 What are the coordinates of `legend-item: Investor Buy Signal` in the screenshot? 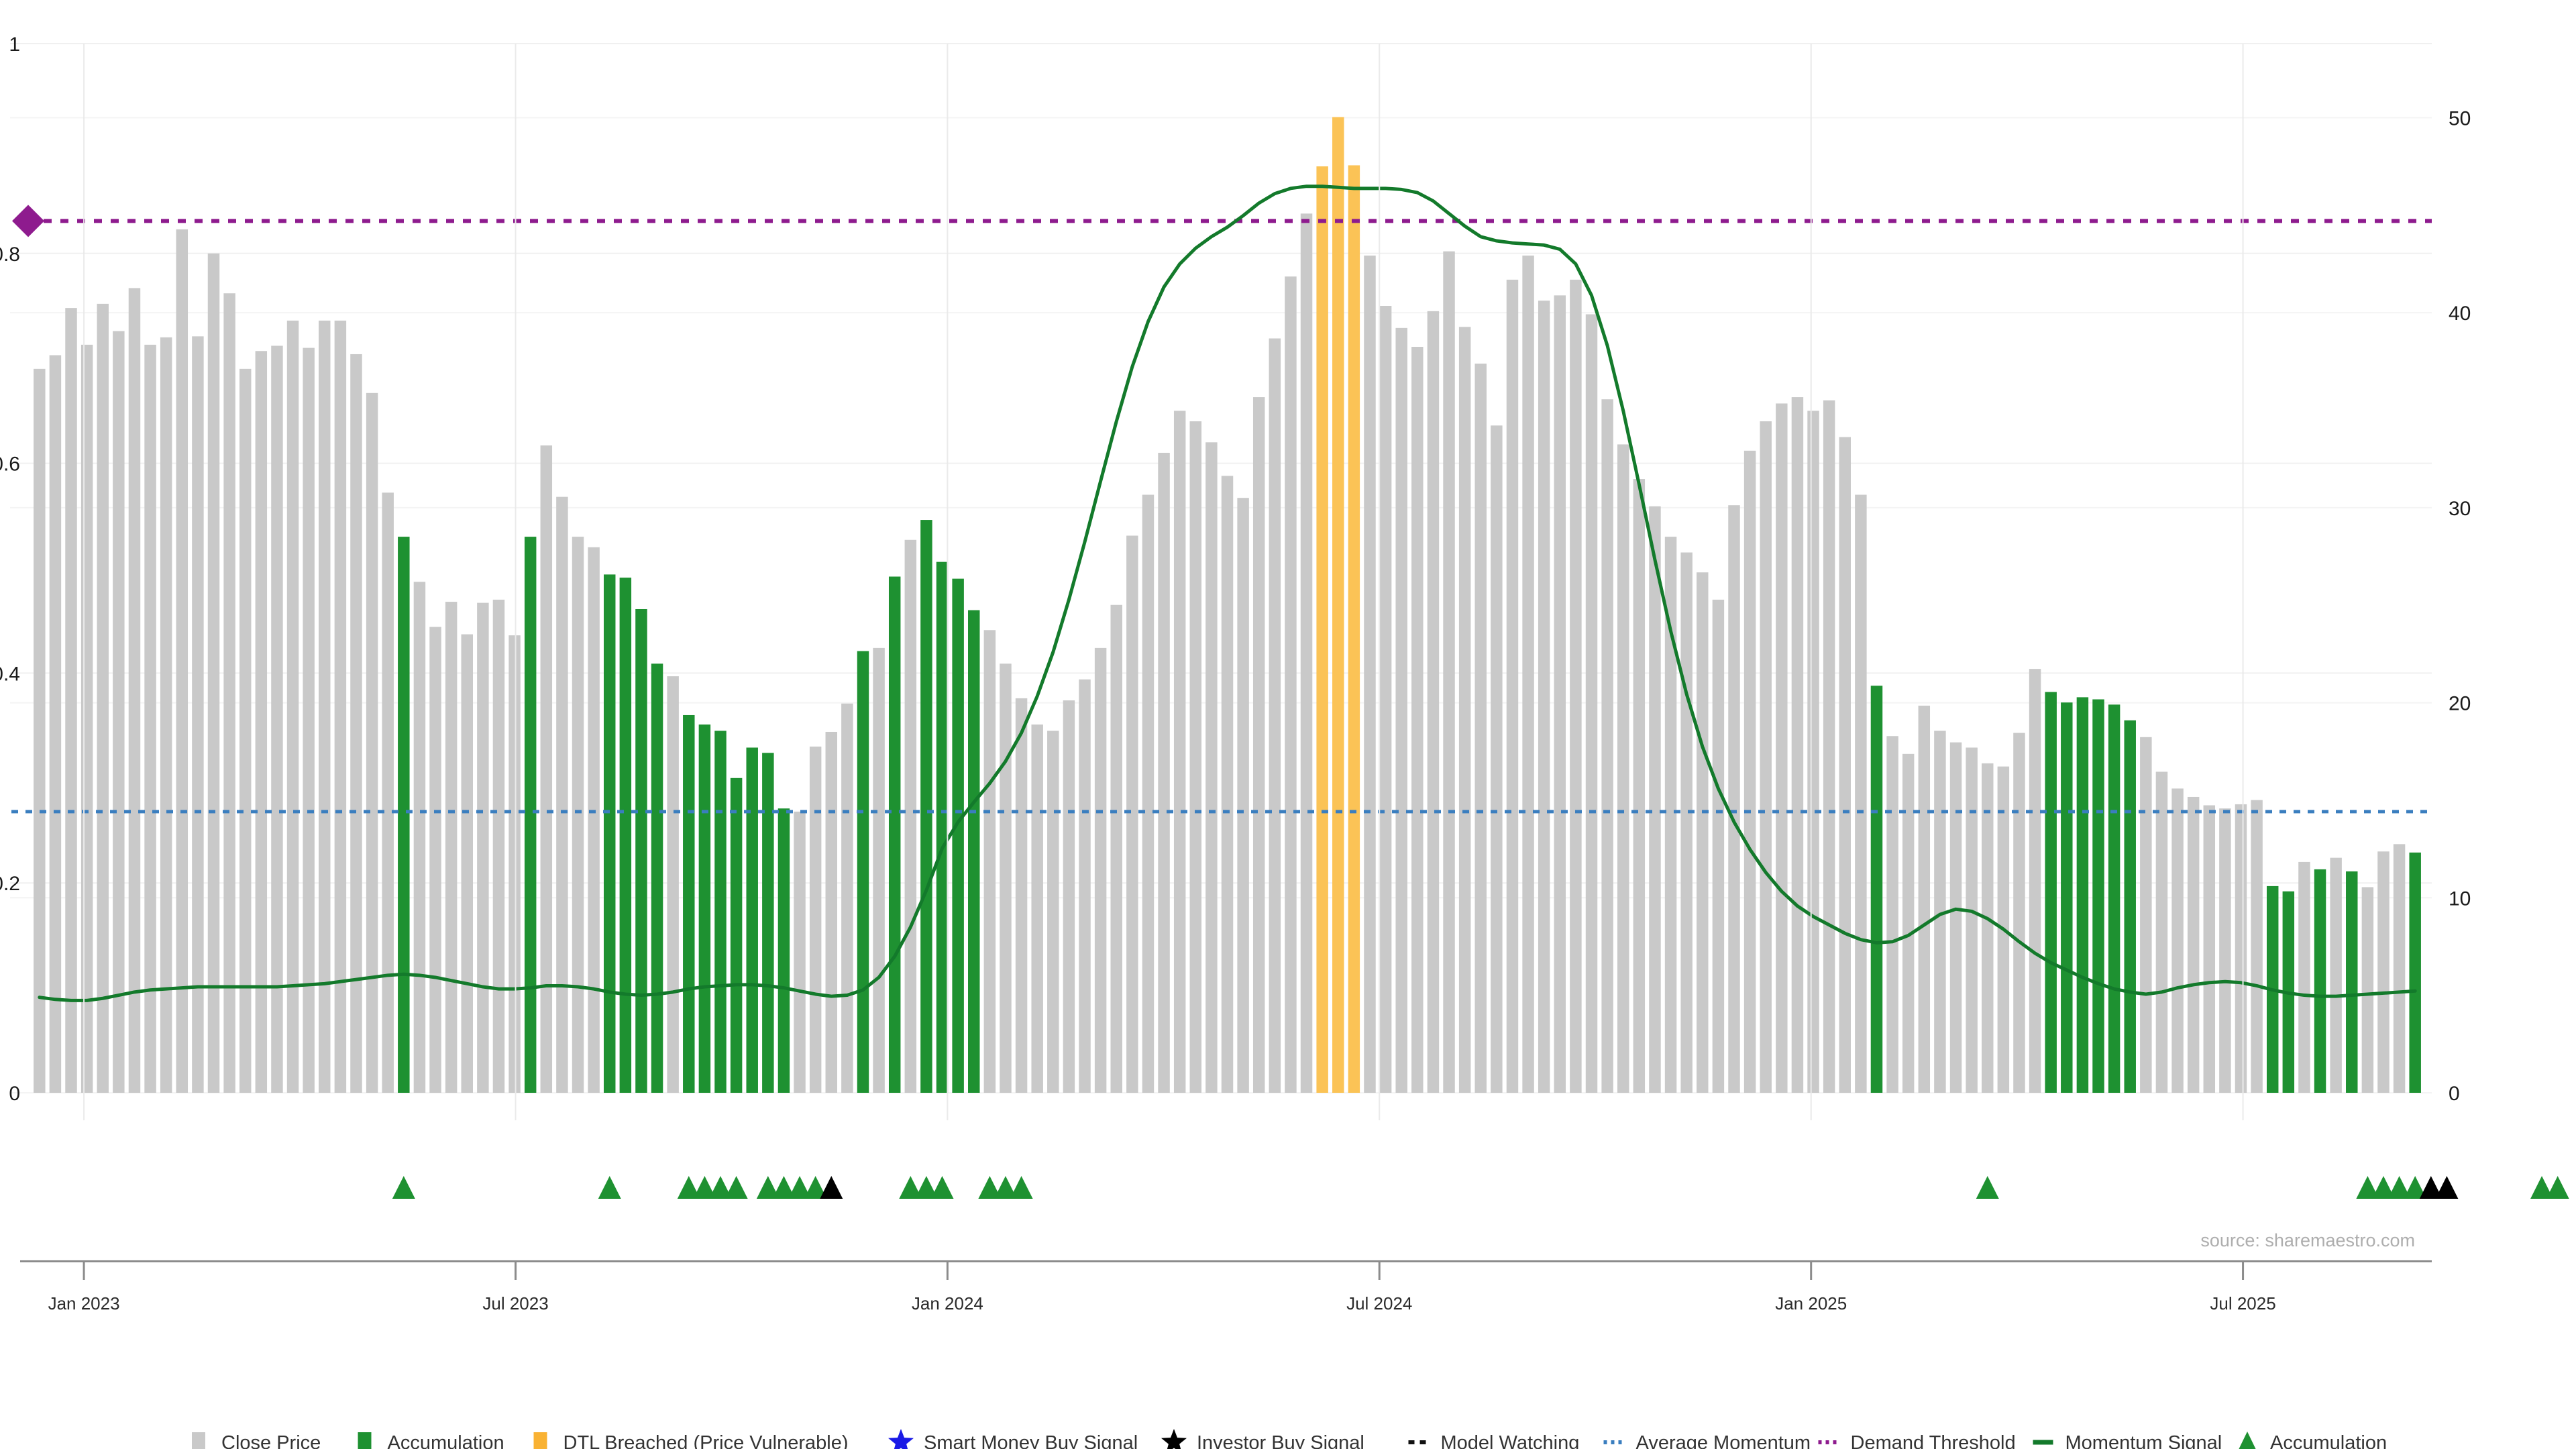 It's located at (1262, 1439).